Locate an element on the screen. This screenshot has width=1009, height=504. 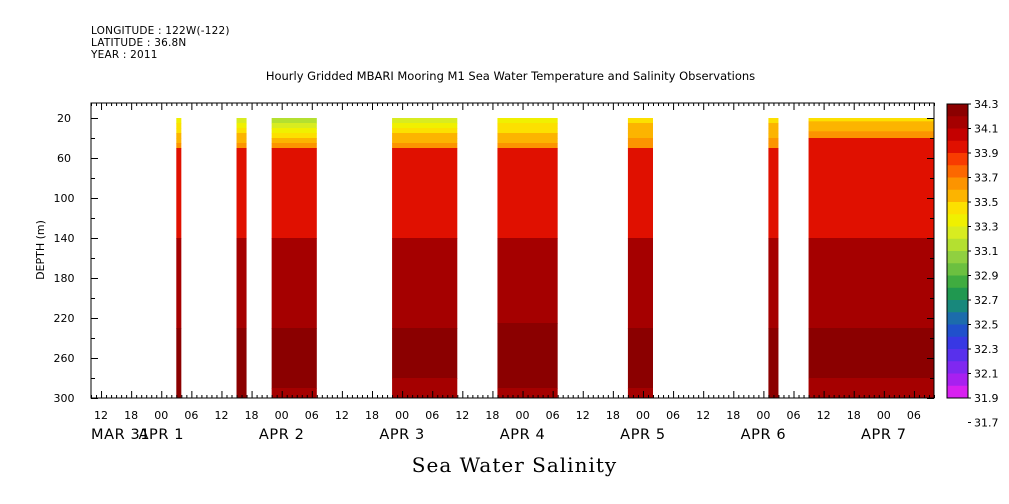
x-day-label: MAR 31 is located at coordinates (120, 435).